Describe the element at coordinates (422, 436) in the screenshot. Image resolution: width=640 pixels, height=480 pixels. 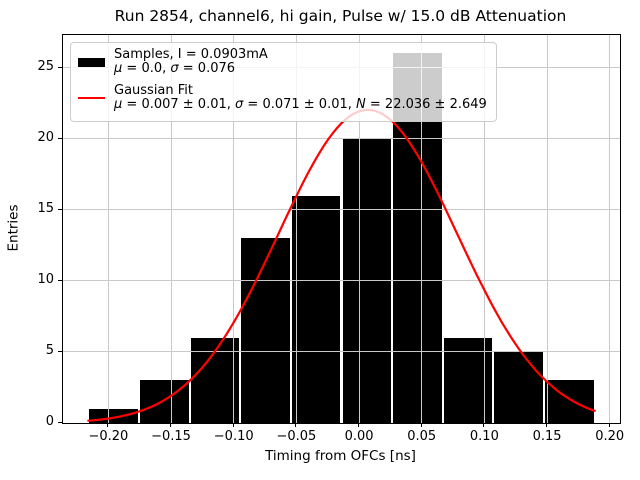
I see `x-tick-label: 0.05` at that location.